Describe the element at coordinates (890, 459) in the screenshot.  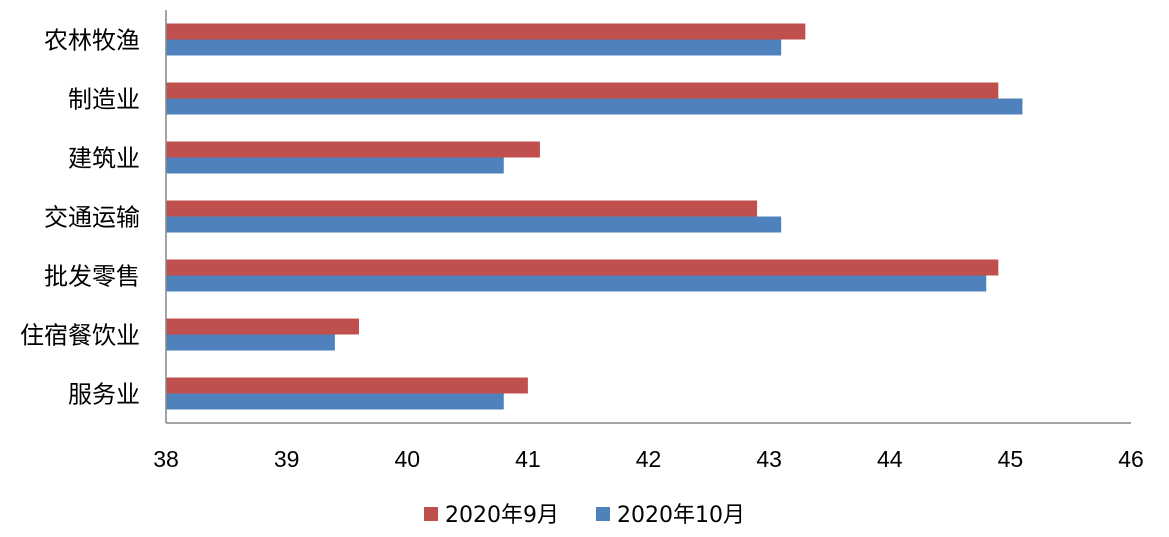
I see `x-tick-label-44: 44` at that location.